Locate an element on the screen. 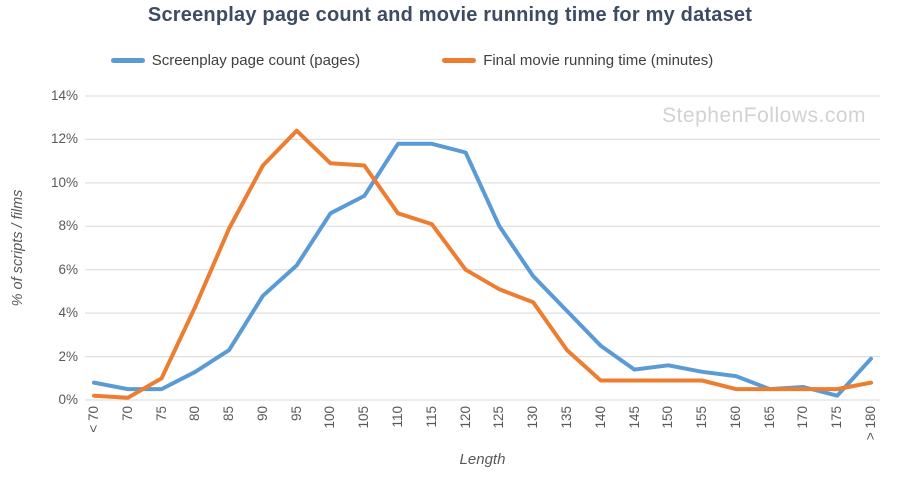  x-tick-label: 115 is located at coordinates (431, 417).